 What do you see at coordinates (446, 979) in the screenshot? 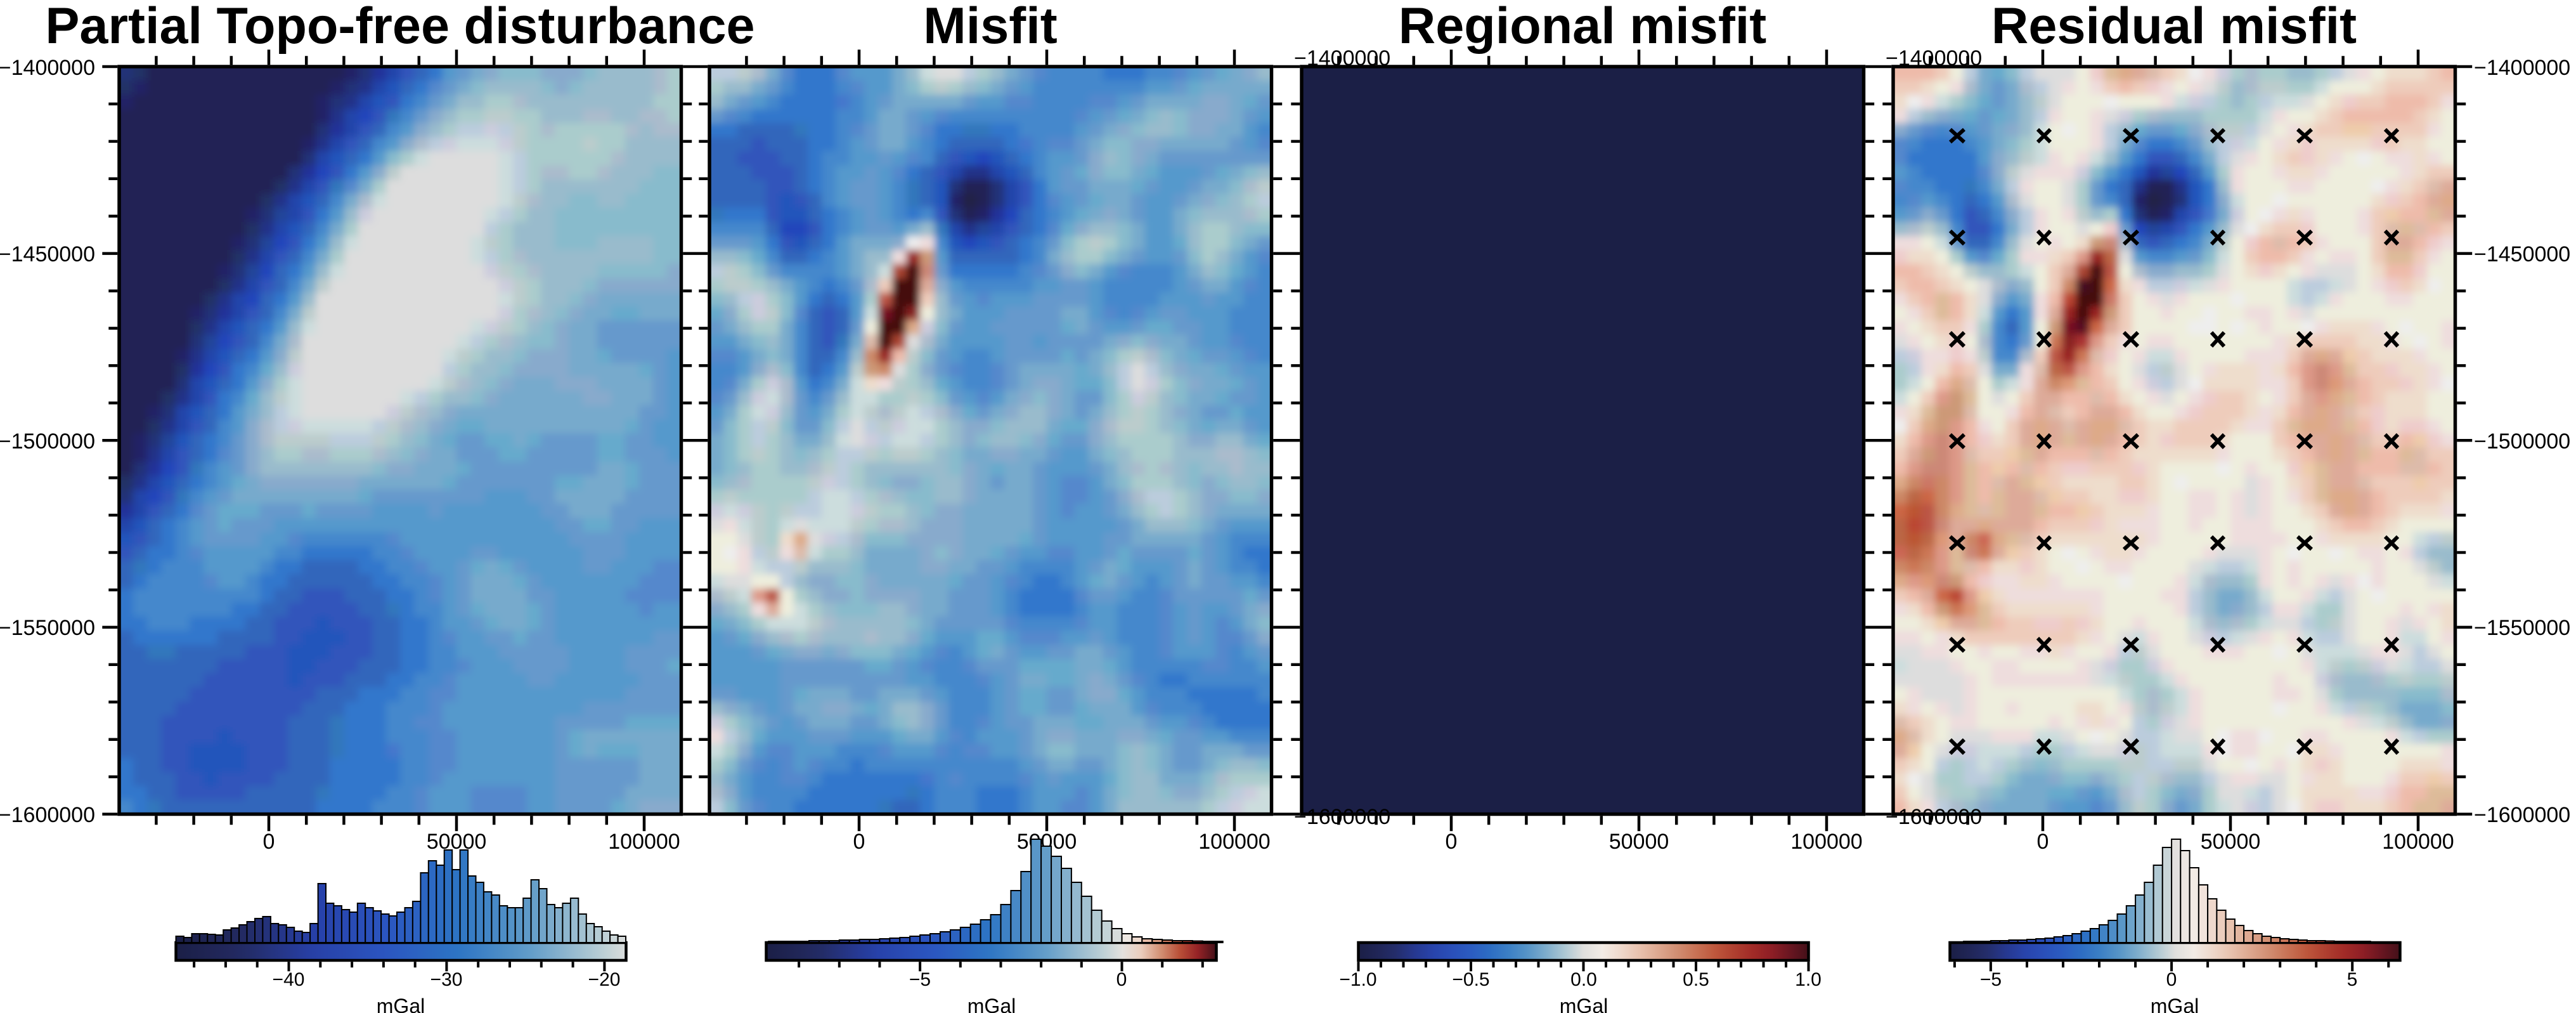
I see `svg-text: −30` at bounding box center [446, 979].